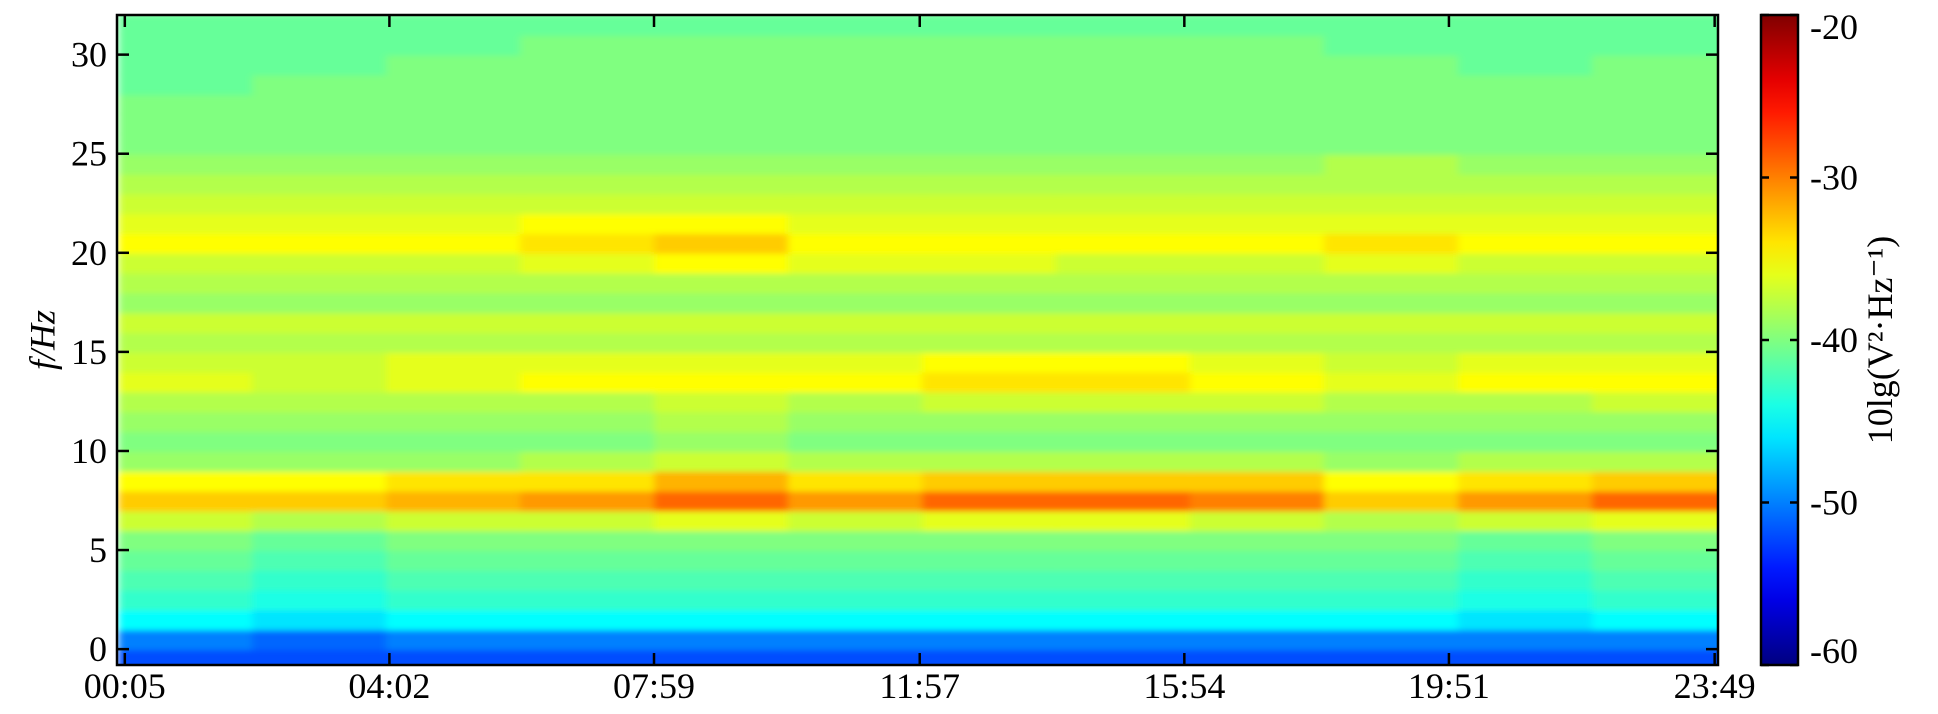  I want to click on colorbar-tick-label: -60, so click(1834, 651).